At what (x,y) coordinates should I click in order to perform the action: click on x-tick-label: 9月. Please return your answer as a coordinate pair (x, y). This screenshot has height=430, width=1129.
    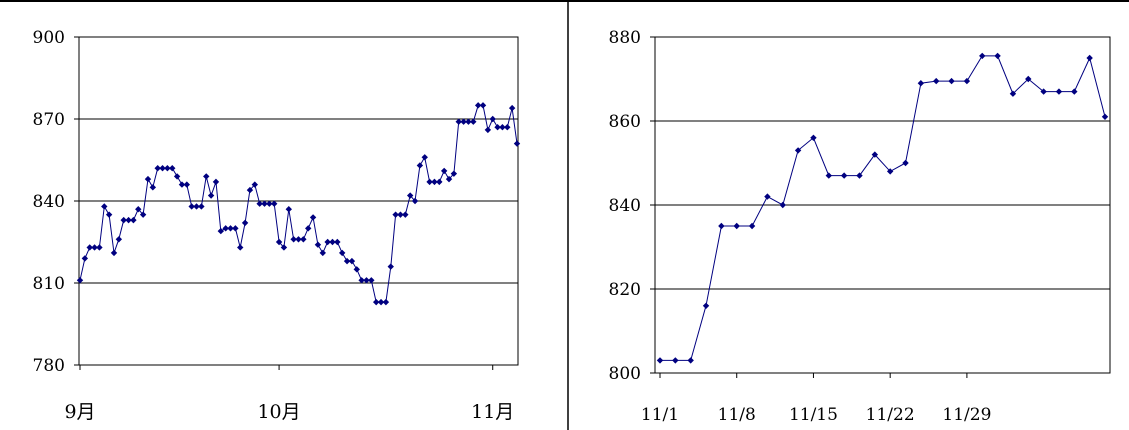
    Looking at the image, I should click on (79, 412).